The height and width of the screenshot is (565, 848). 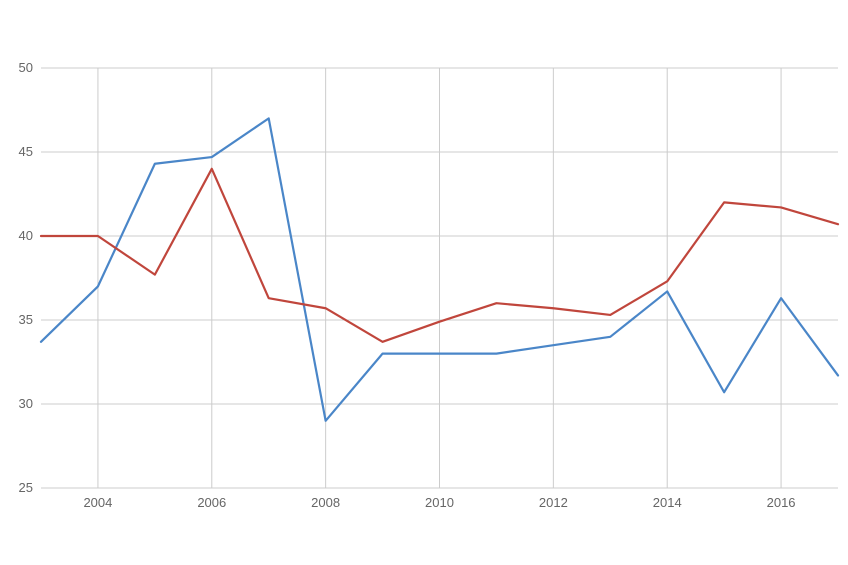 I want to click on x-tick-label-2004: 2004, so click(x=97, y=502).